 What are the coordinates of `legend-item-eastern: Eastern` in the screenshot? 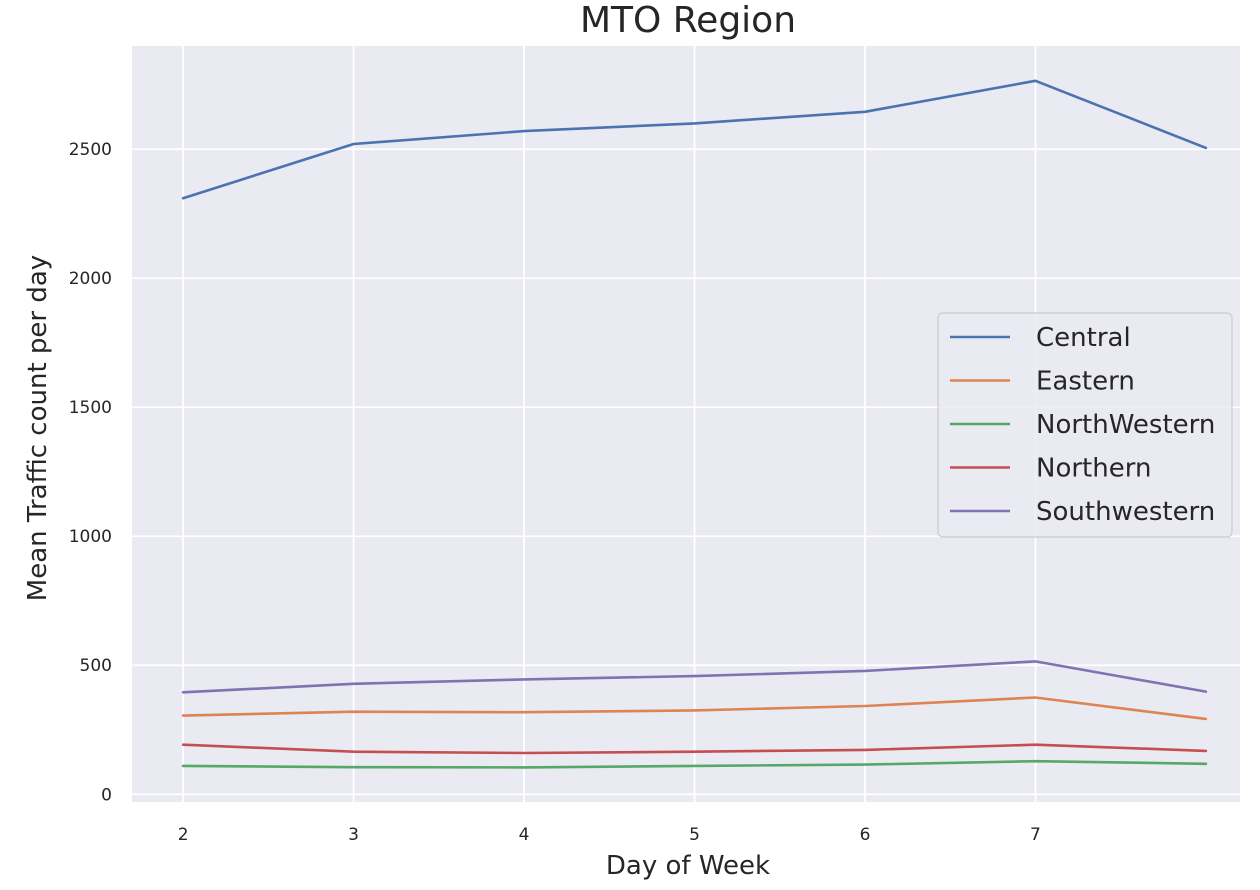 It's located at (1042, 382).